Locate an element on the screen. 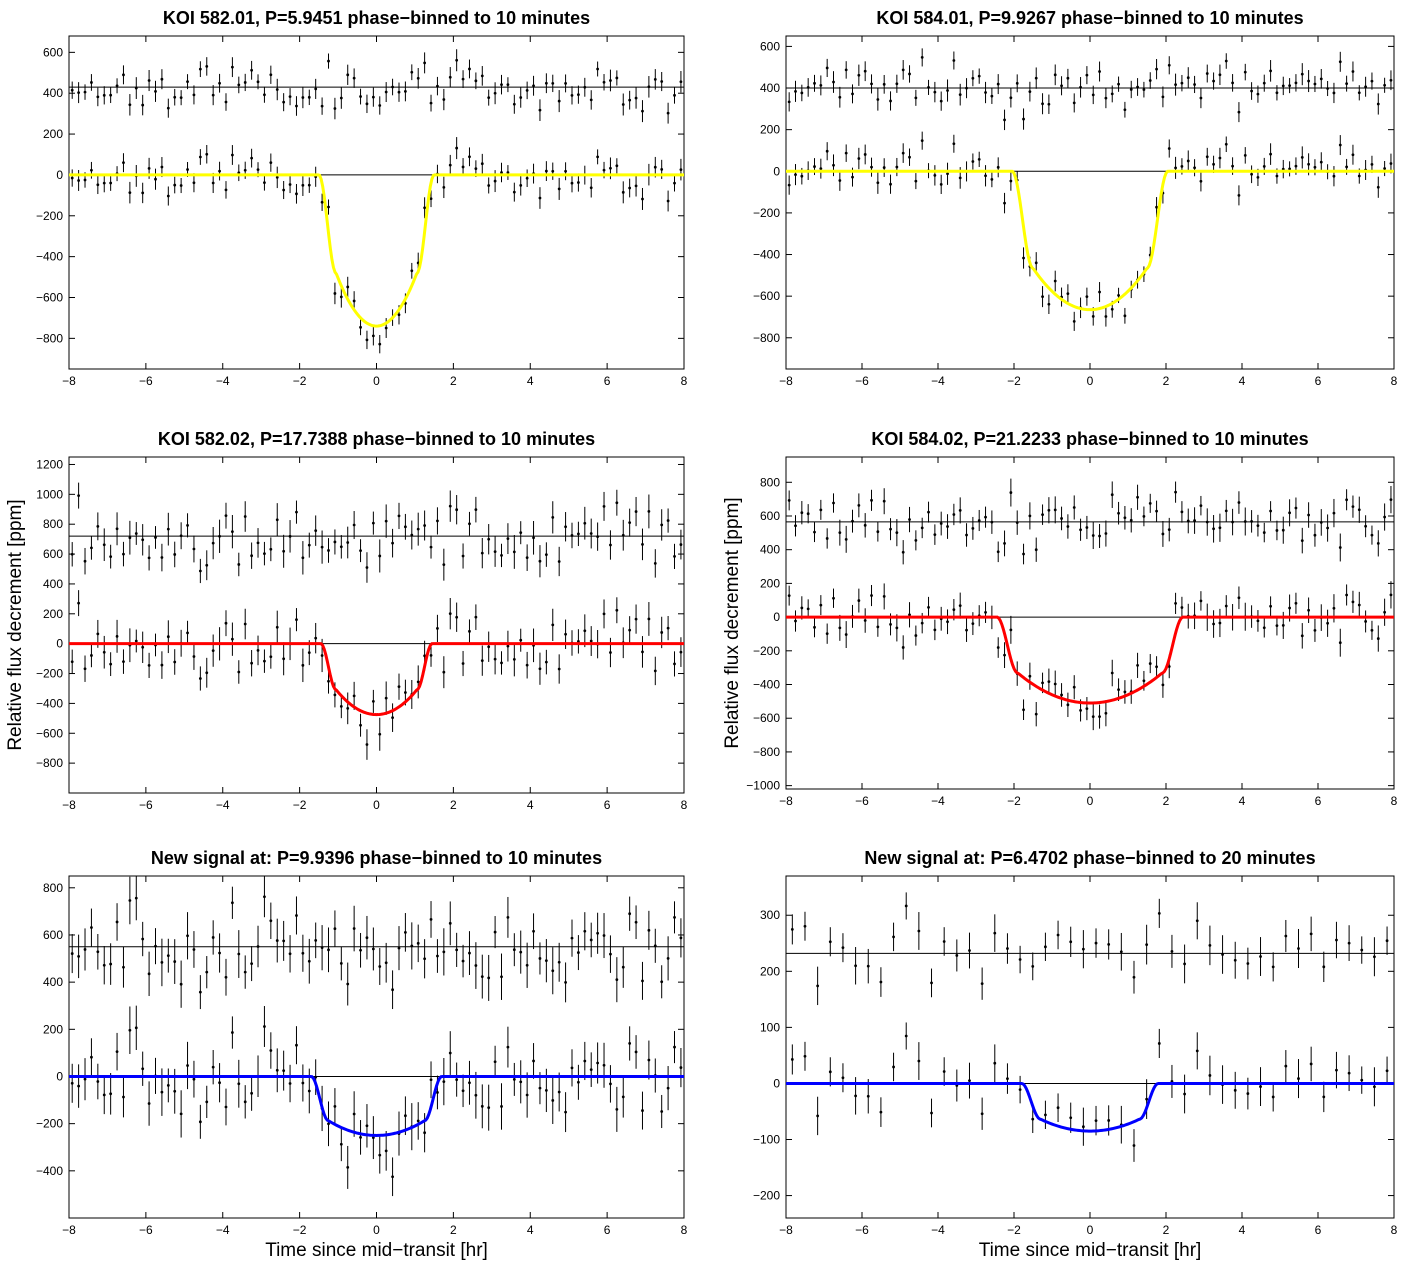 Image resolution: width=1415 pixels, height=1261 pixels. y-tick-label: −400 is located at coordinates (49, 1171).